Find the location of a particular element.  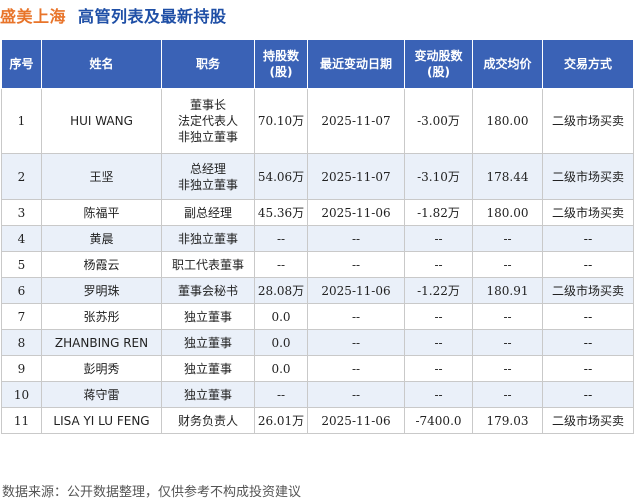

role-line: 职工代表董事 is located at coordinates (207, 264).